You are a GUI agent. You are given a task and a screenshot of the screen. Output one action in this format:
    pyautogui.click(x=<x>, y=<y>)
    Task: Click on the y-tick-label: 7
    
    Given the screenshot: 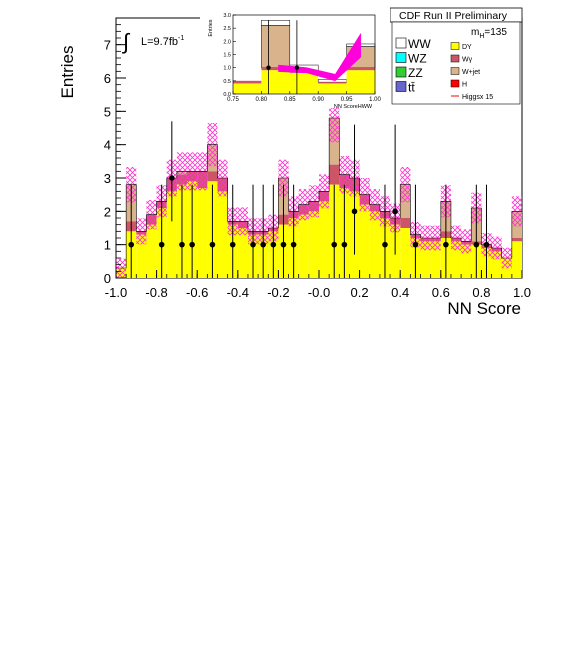 What is the action you would take?
    pyautogui.click(x=107, y=45)
    